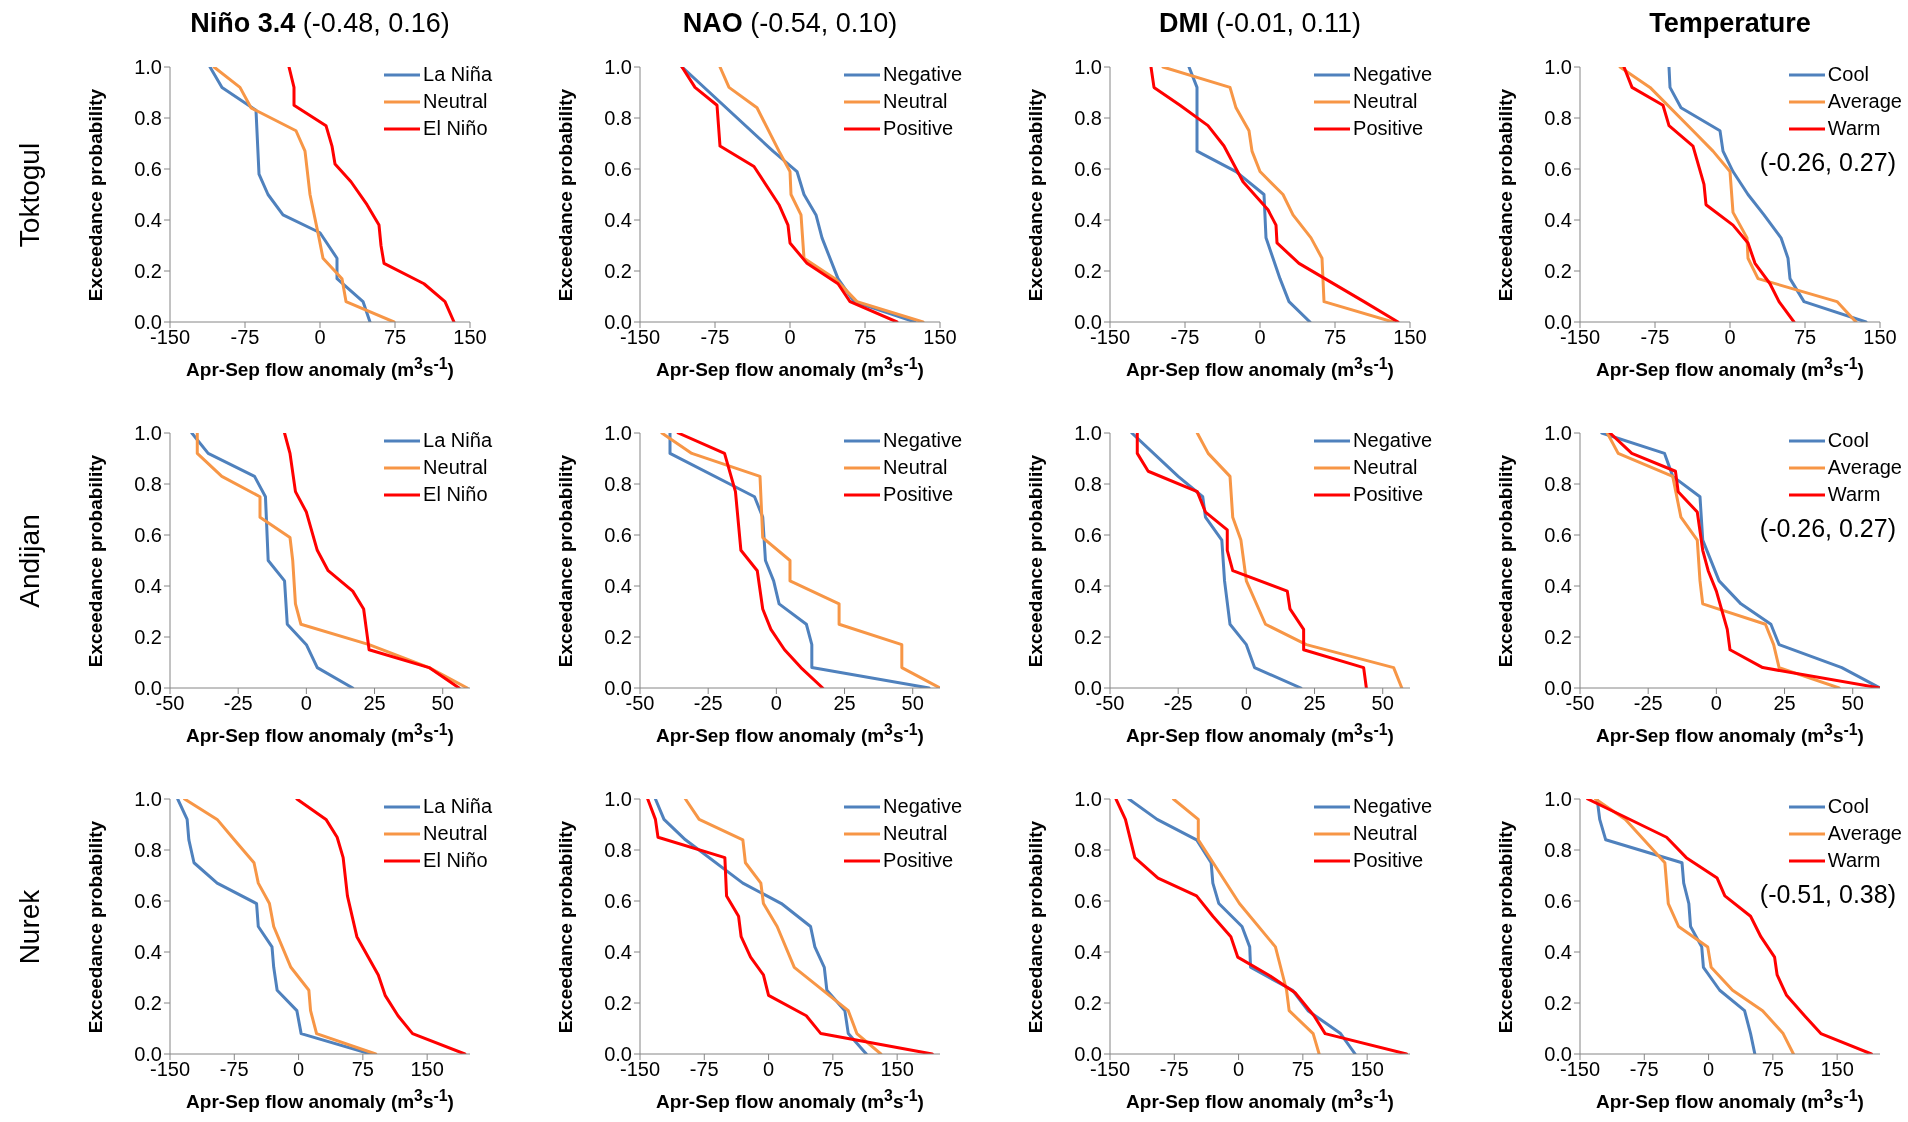  I want to click on x-tick-label: -75, so click(1655, 337).